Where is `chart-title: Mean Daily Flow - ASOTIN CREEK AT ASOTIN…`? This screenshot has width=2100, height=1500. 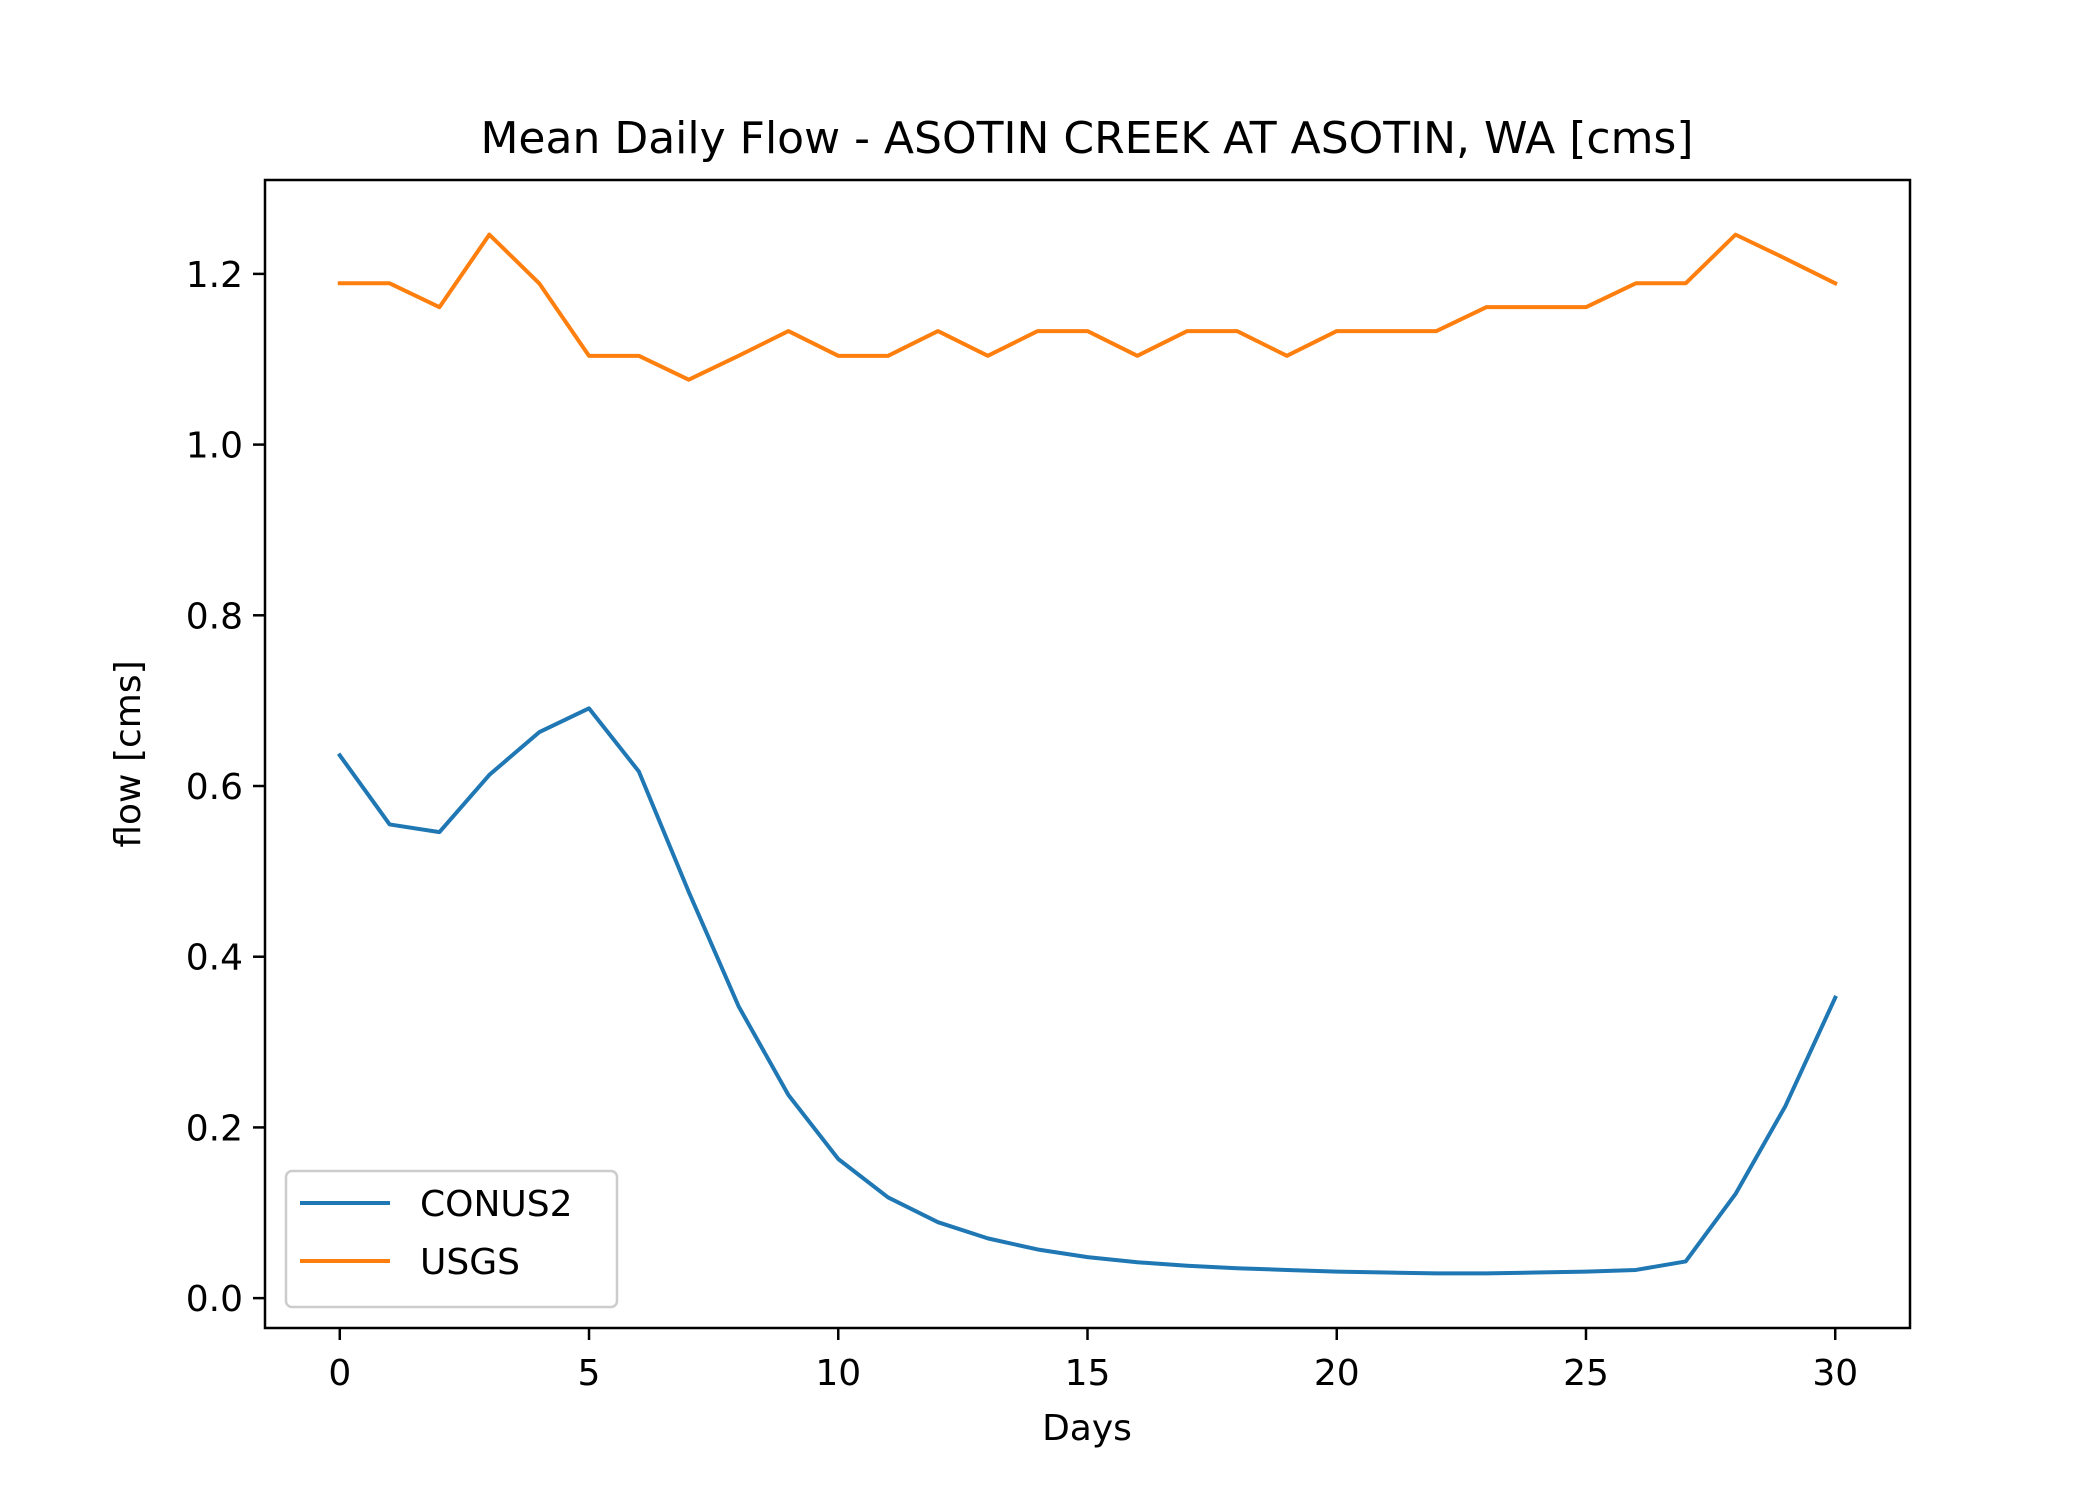
chart-title: Mean Daily Flow - ASOTIN CREEK AT ASOTIN… is located at coordinates (1086, 138).